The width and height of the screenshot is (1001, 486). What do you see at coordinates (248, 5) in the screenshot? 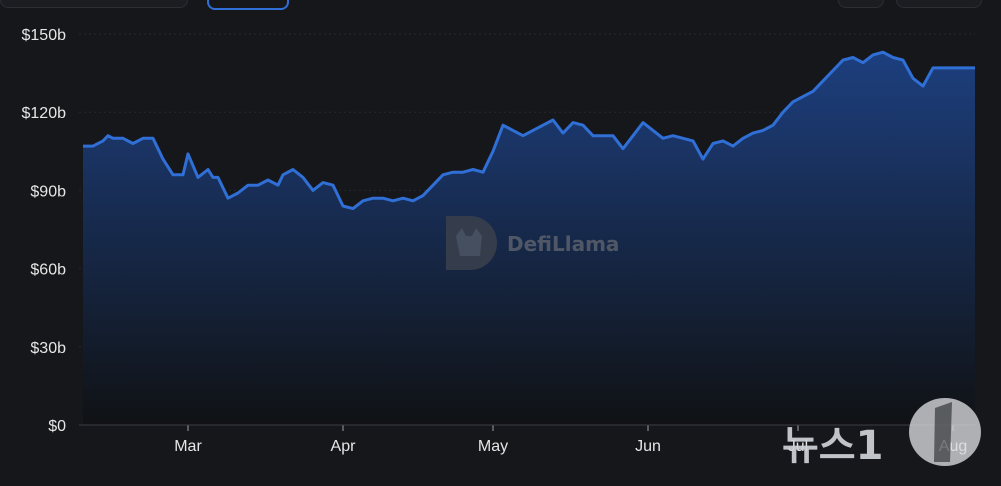
I see `range-button-active` at bounding box center [248, 5].